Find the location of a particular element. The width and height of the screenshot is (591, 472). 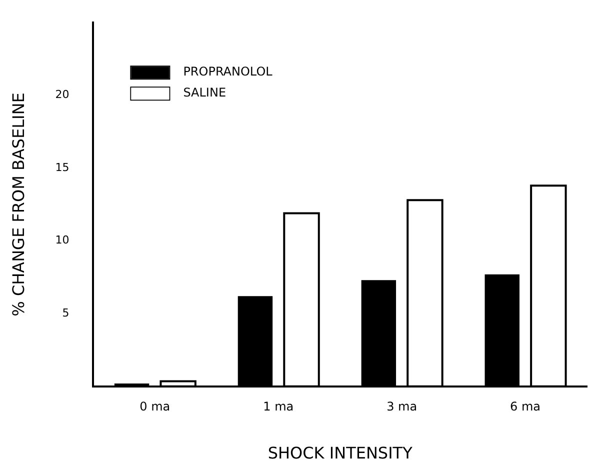

x-axis-title: SHOCK INTENSITY is located at coordinates (340, 453).